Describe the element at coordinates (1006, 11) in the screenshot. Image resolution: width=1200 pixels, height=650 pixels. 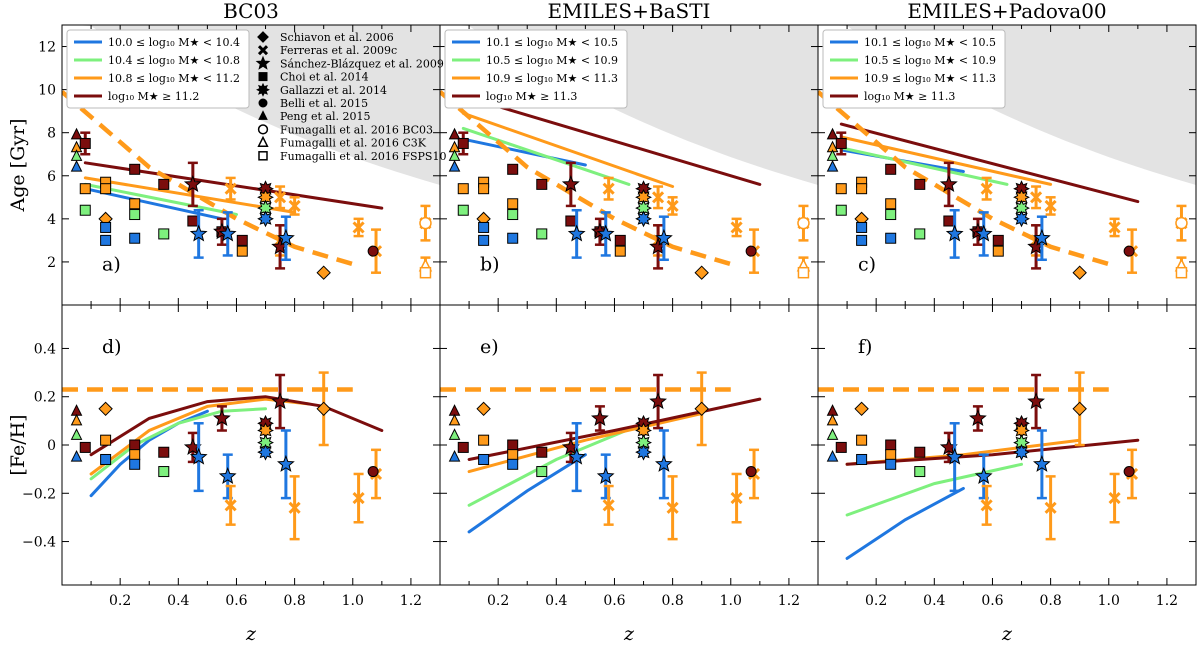
I see `panel-title: EMILES+Padova00` at that location.